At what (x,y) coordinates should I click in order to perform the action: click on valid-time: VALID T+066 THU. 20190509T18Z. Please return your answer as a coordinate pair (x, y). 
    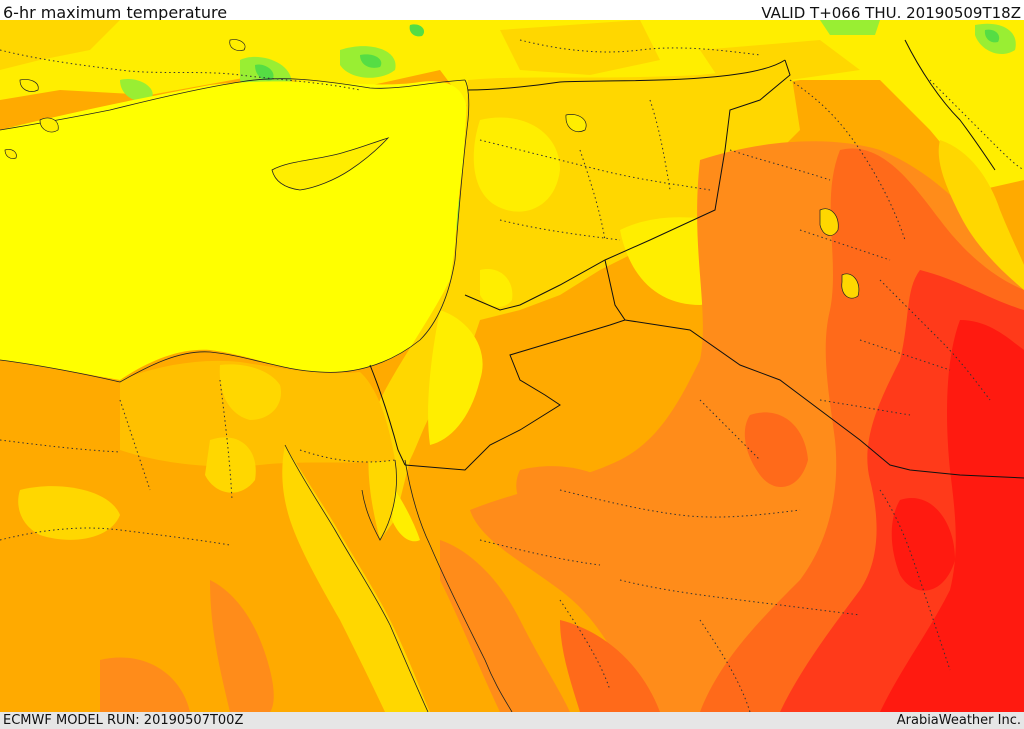
    Looking at the image, I should click on (891, 13).